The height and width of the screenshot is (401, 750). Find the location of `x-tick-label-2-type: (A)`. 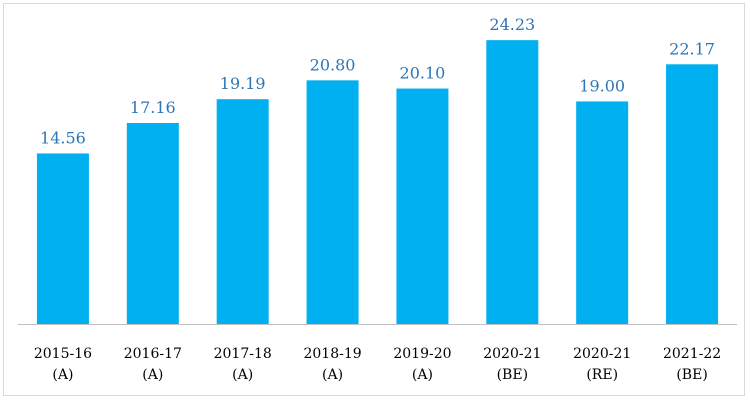

x-tick-label-2-type: (A) is located at coordinates (242, 375).